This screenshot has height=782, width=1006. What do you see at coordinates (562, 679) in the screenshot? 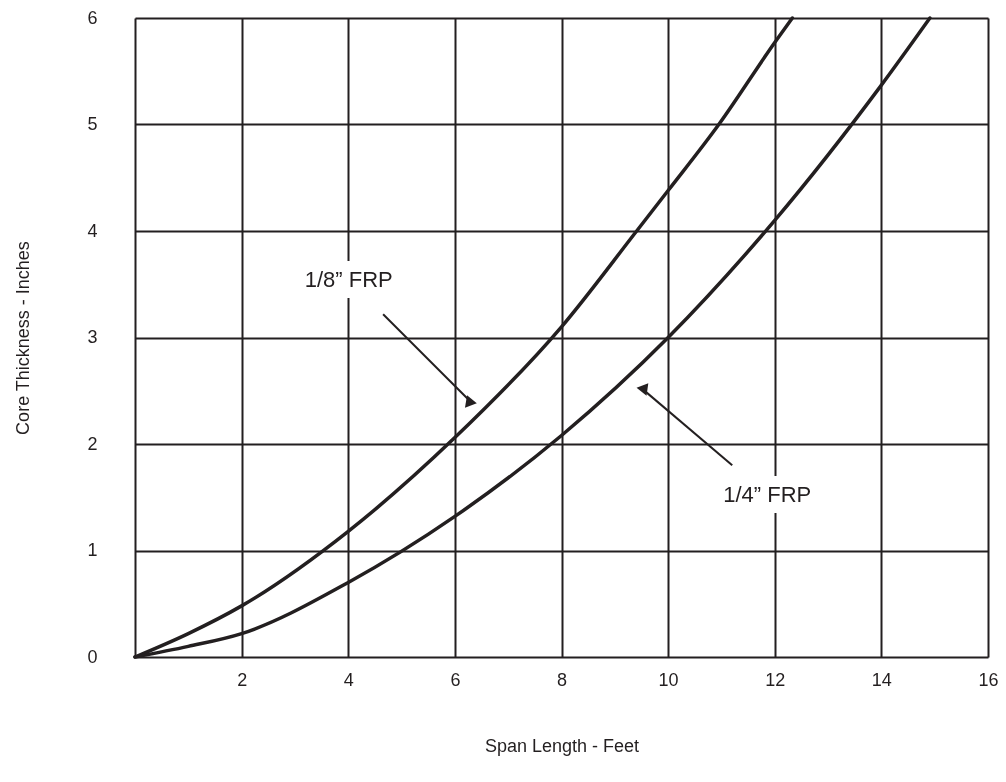
I see `x-tick-label: 8` at bounding box center [562, 679].